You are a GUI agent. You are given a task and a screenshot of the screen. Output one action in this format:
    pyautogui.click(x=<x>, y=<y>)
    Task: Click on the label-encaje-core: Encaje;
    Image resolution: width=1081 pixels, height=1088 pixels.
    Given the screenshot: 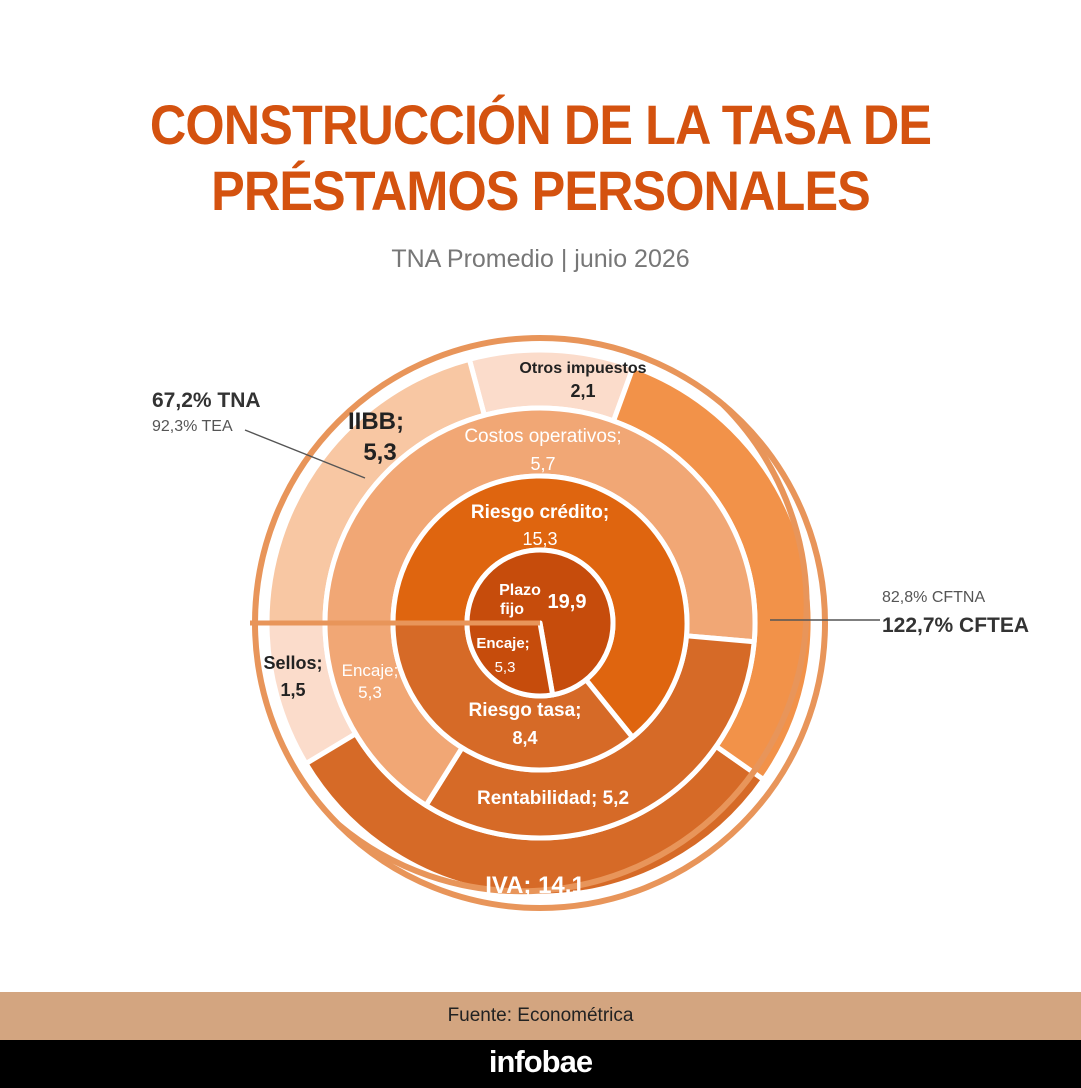 What is the action you would take?
    pyautogui.click(x=502, y=643)
    